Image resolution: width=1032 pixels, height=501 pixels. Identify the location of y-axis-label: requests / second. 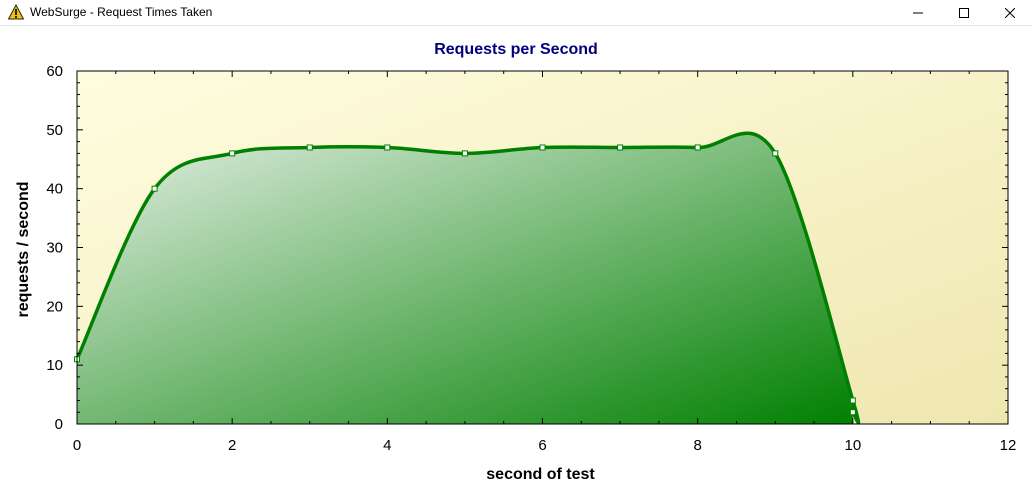
(23, 249).